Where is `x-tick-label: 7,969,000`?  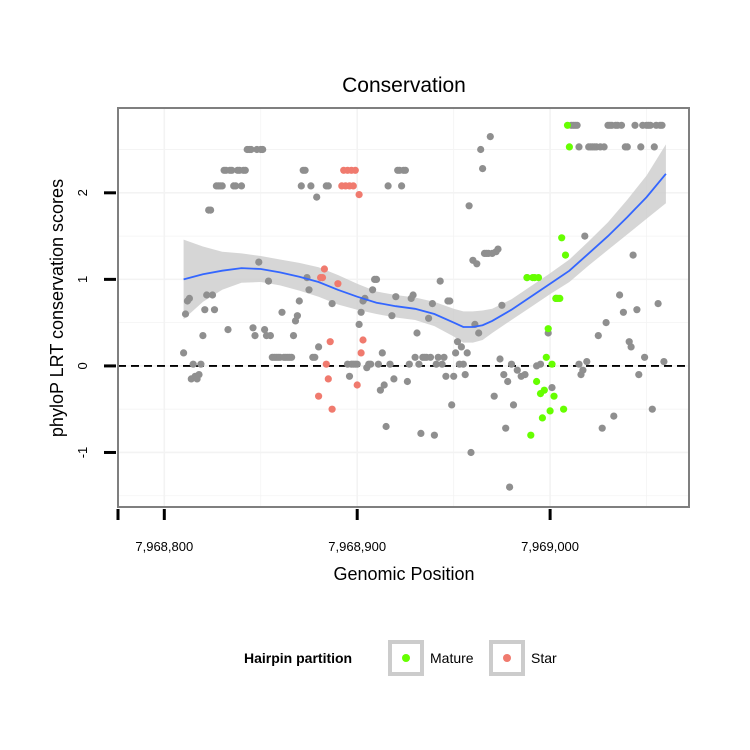 x-tick-label: 7,969,000 is located at coordinates (550, 546).